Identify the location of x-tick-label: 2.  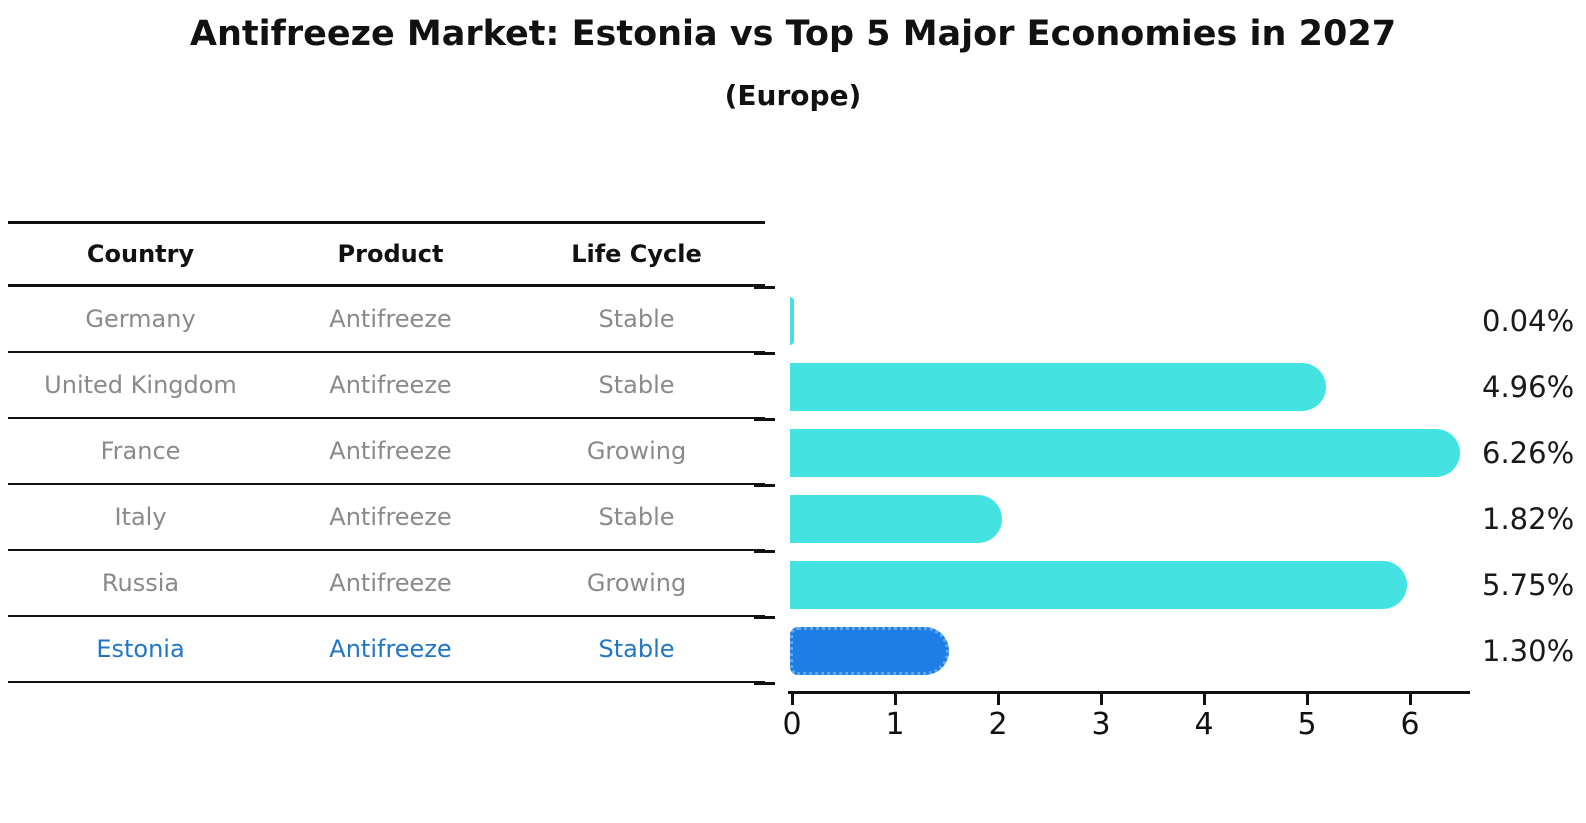
(998, 724).